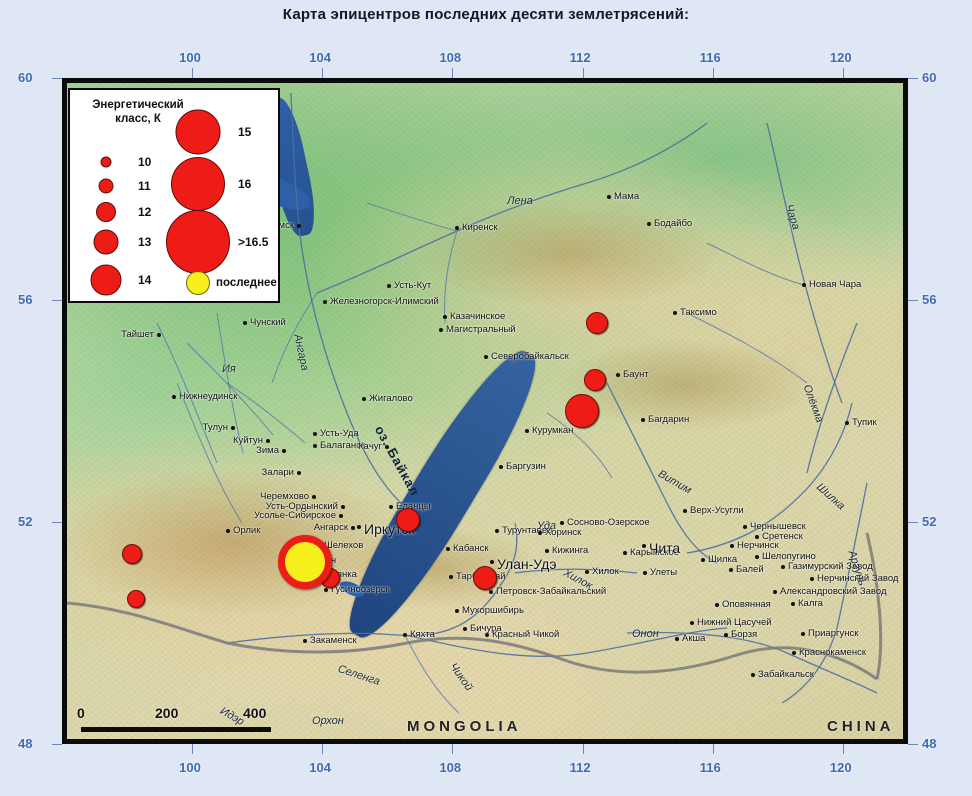 The height and width of the screenshot is (796, 972). Describe the element at coordinates (929, 299) in the screenshot. I see `axis-label-right-56: 56` at that location.